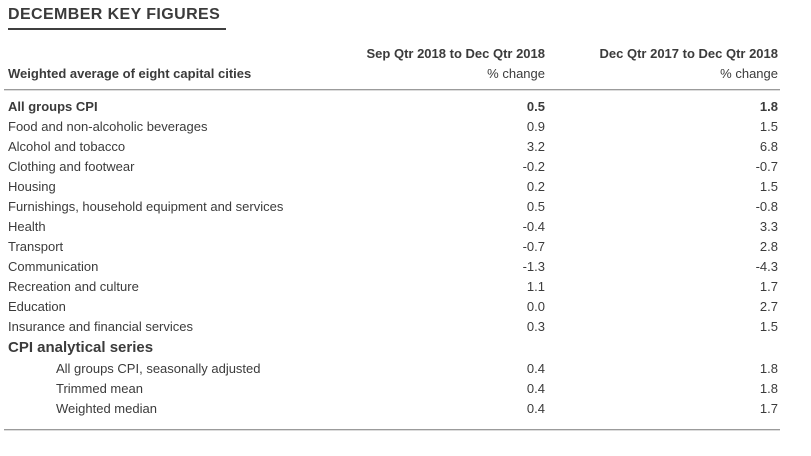 The image size is (811, 456). I want to click on row-label: Insurance and financial services, so click(100, 326).